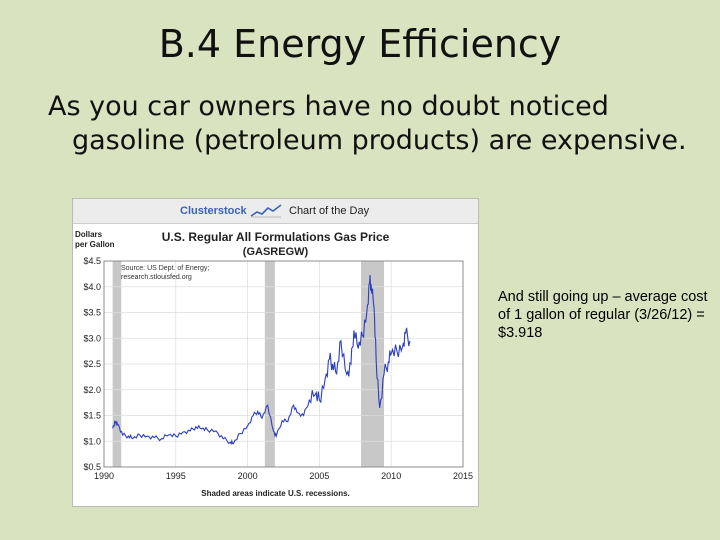 Image resolution: width=720 pixels, height=540 pixels. What do you see at coordinates (92, 416) in the screenshot?
I see `y-tick-label-2: $1.5` at bounding box center [92, 416].